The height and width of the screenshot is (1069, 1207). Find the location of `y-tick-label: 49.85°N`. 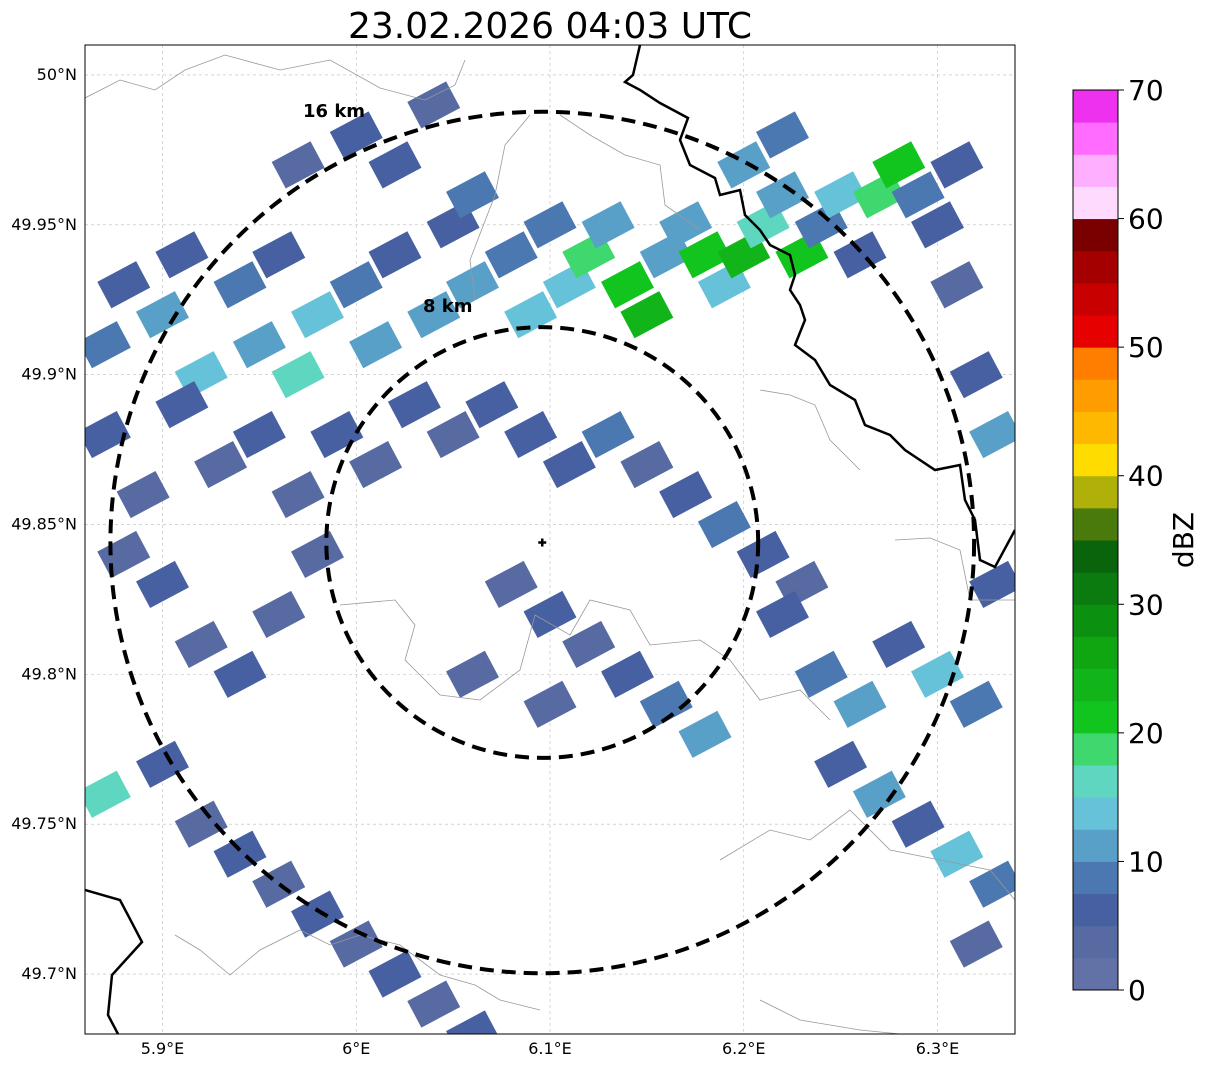

y-tick-label: 49.85°N is located at coordinates (44, 524).